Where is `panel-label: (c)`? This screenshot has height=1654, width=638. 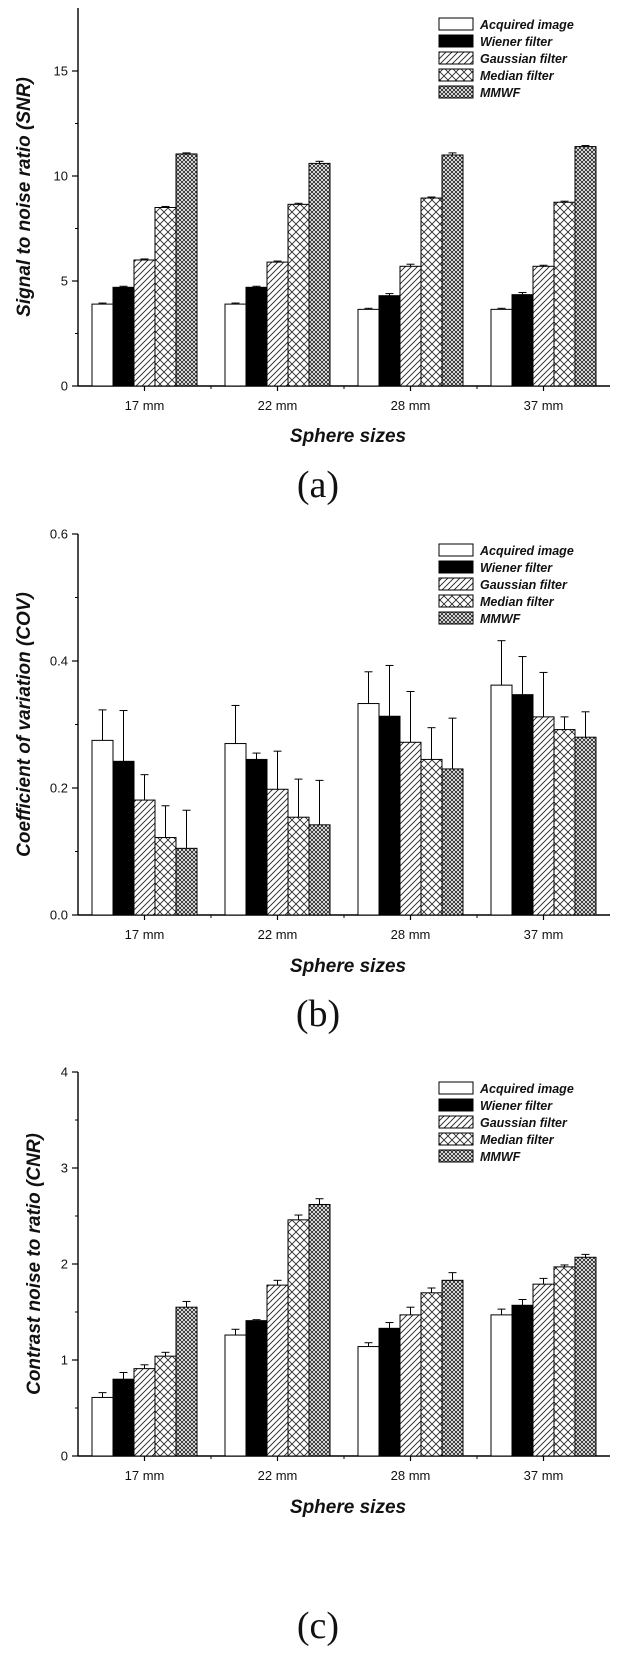 panel-label: (c) is located at coordinates (318, 1626).